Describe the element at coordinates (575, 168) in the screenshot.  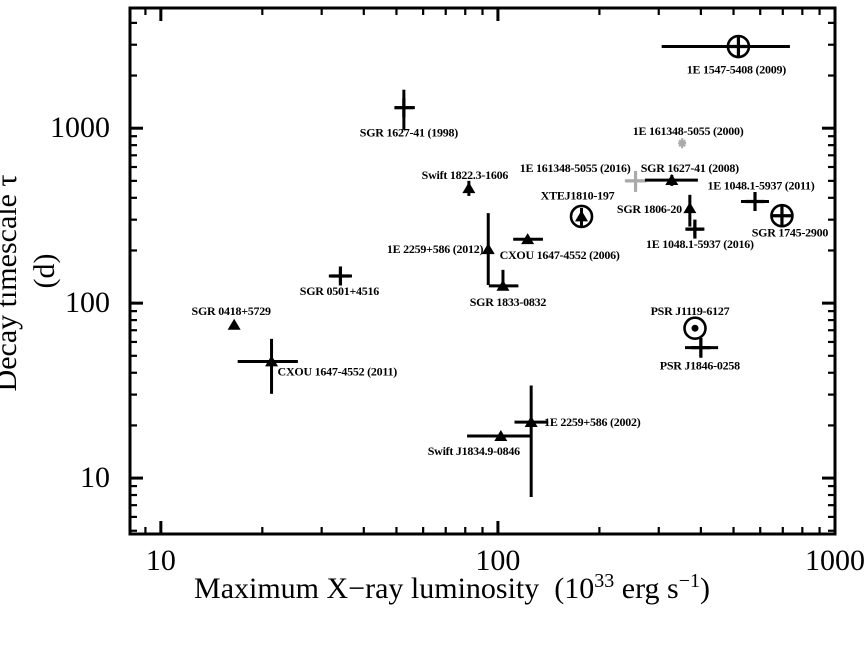
I see `point-label: 1E 161348-5055 (2016)` at that location.